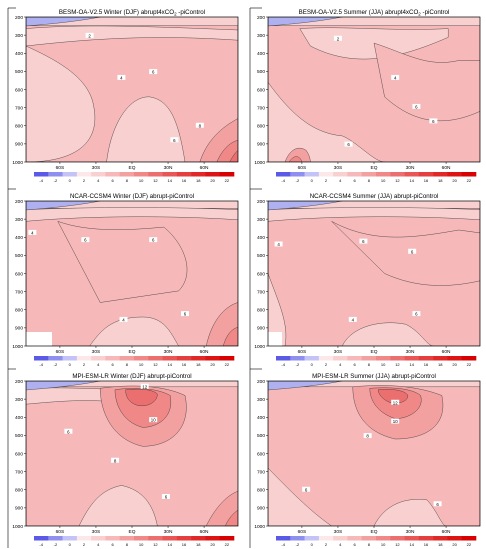 The width and height of the screenshot is (486, 549). I want to click on colorbar-tick-label: -4, so click(283, 364).